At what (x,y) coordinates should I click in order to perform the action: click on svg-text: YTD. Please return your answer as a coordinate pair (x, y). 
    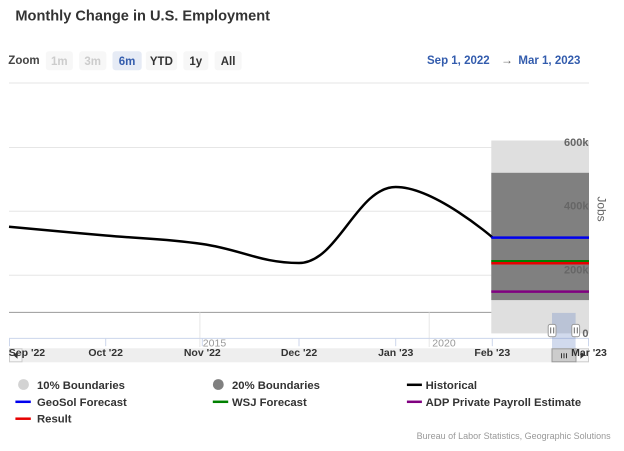
    Looking at the image, I should click on (161, 62).